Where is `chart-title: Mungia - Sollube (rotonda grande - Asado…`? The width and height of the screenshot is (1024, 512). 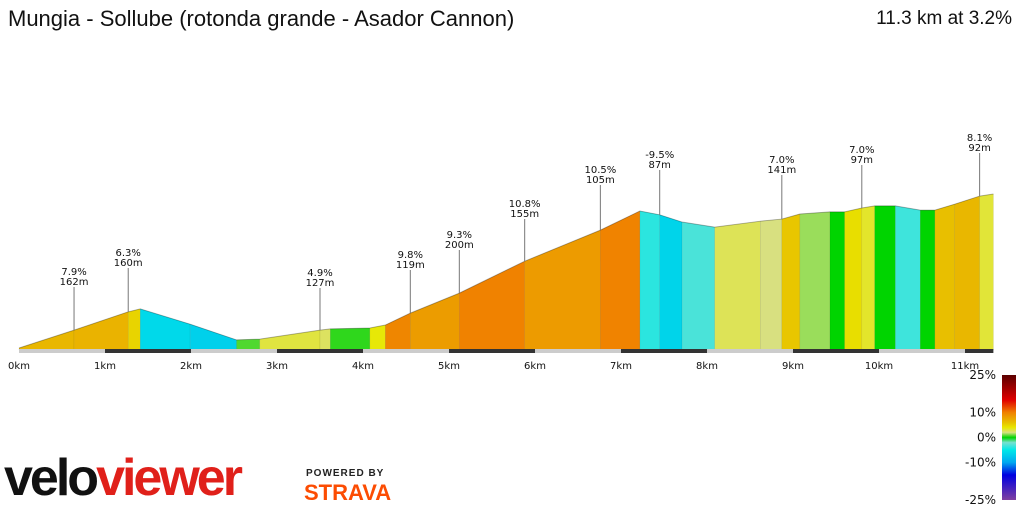
chart-title: Mungia - Sollube (rotonda grande - Asado… is located at coordinates (261, 18).